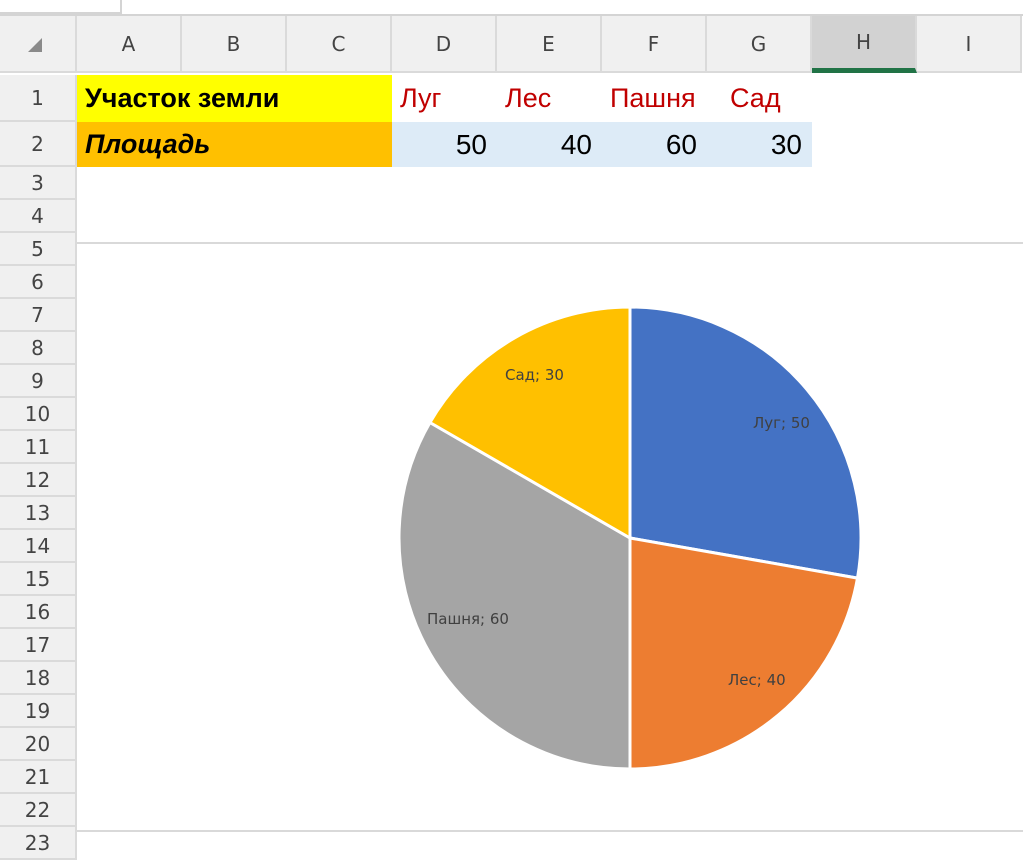  What do you see at coordinates (38, 810) in the screenshot?
I see `row-header-22: 22` at bounding box center [38, 810].